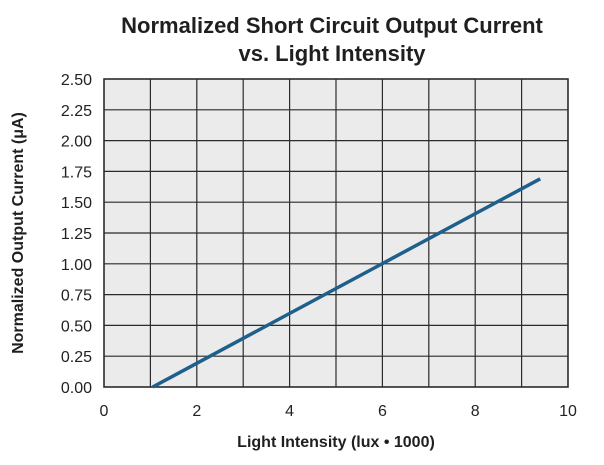 This screenshot has width=604, height=465. I want to click on x-axis-ticks: 0 2 4 6 8 10, so click(338, 411).